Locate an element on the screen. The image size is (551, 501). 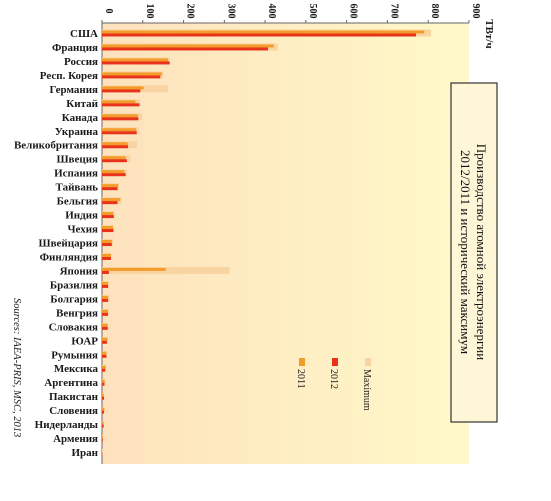
legend-label: 2012 is located at coordinates (333, 379).